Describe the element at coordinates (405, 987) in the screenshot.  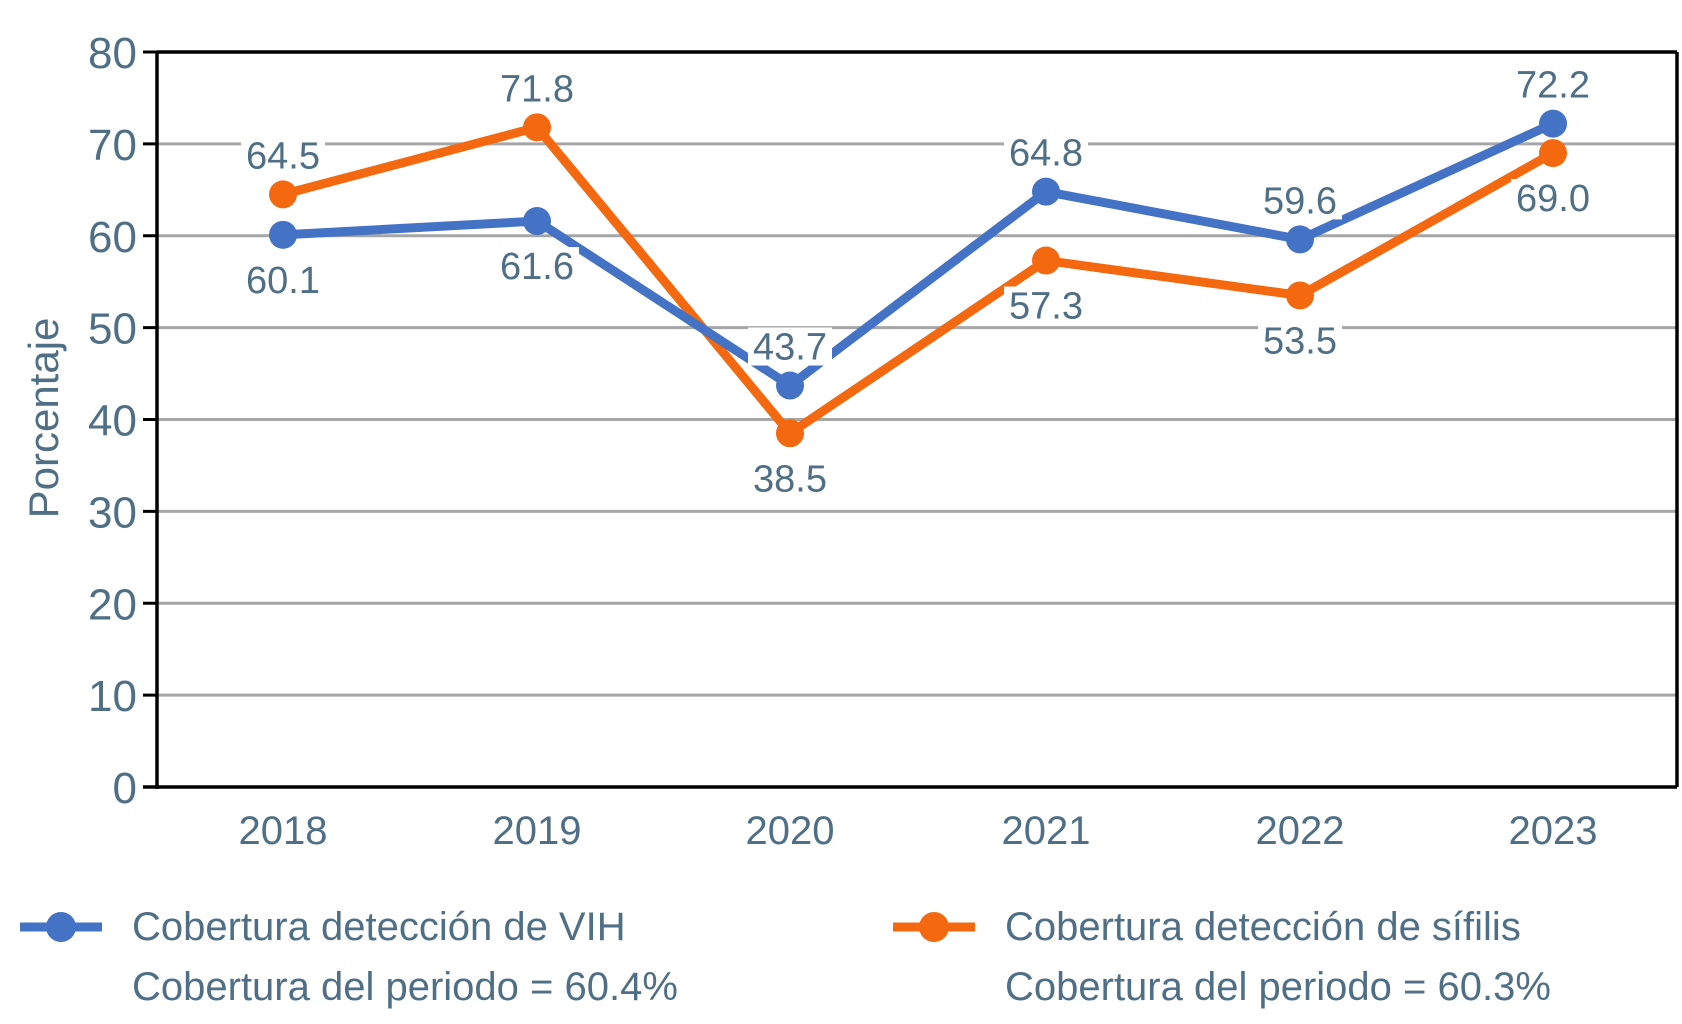
I see `legend-subtitle: Cobertura del periodo = 60.4%` at that location.